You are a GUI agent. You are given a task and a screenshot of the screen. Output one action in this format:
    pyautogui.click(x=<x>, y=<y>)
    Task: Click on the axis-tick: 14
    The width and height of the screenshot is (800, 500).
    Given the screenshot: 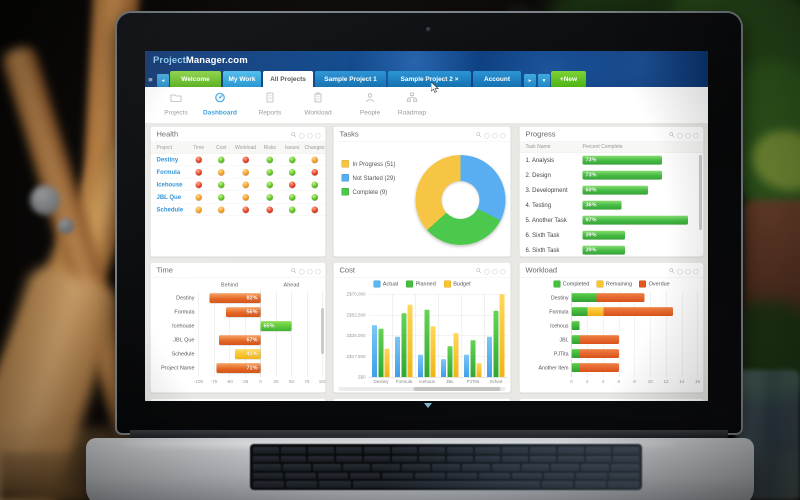 What is the action you would take?
    pyautogui.click(x=682, y=381)
    